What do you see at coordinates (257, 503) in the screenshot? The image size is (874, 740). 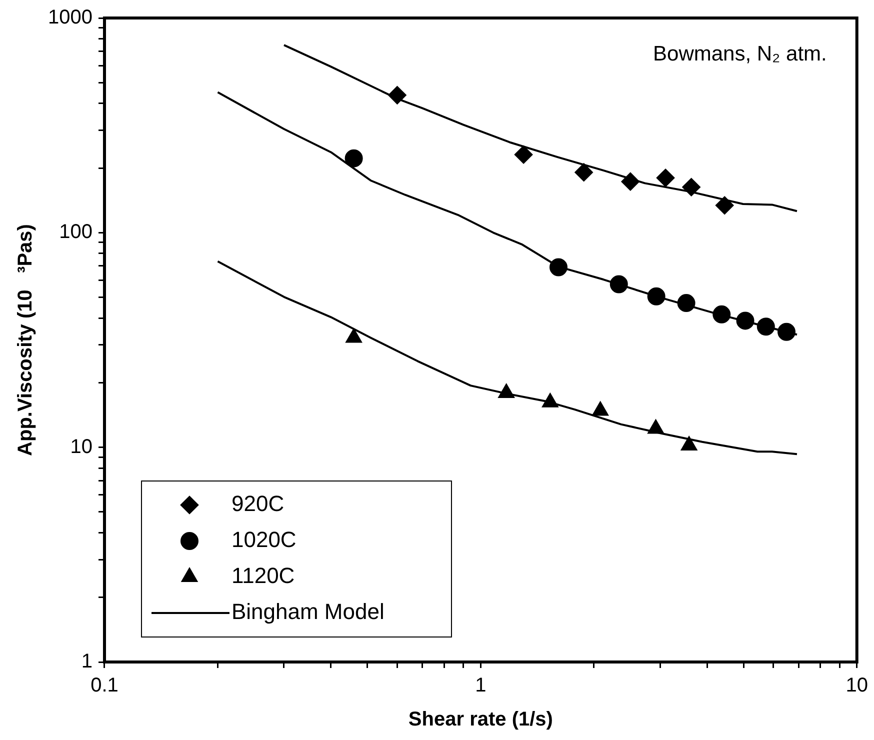 I see `legend-label: 920C` at bounding box center [257, 503].